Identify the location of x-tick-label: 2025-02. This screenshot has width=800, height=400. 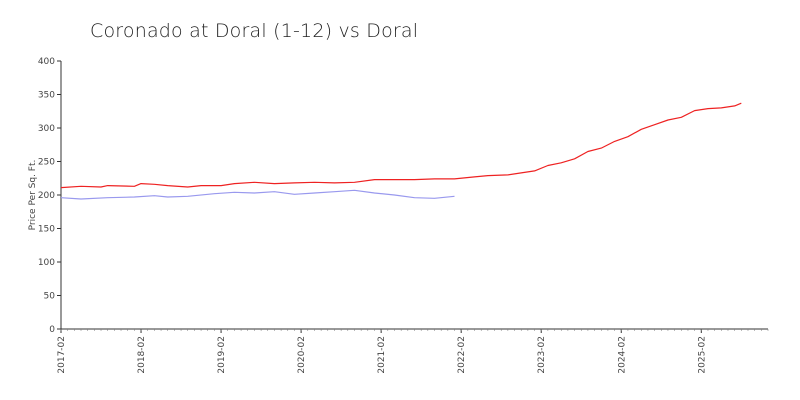
(702, 355).